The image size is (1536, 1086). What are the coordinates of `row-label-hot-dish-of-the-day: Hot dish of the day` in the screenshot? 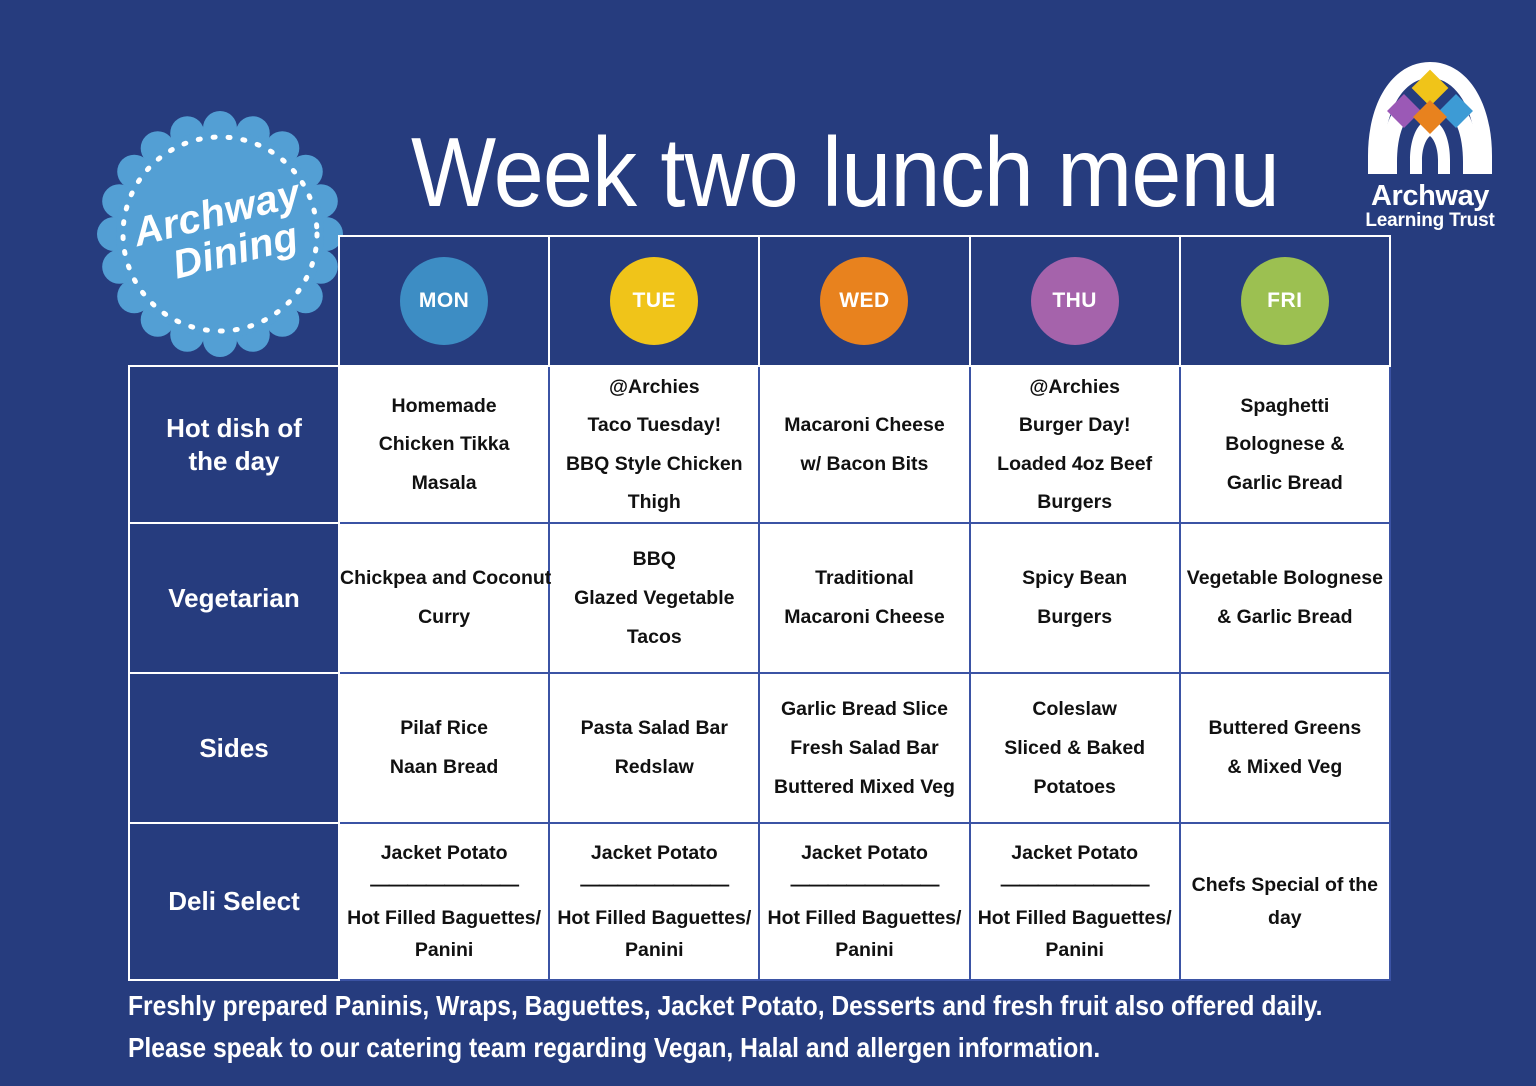 It's located at (234, 444).